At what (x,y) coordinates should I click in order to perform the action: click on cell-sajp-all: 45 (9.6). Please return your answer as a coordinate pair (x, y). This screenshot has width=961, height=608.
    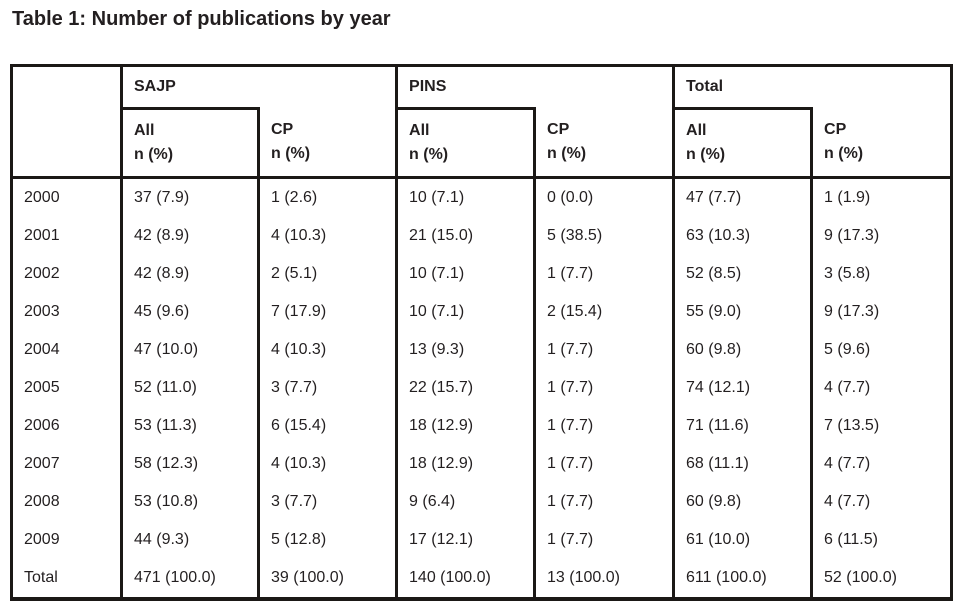
    Looking at the image, I should click on (189, 312).